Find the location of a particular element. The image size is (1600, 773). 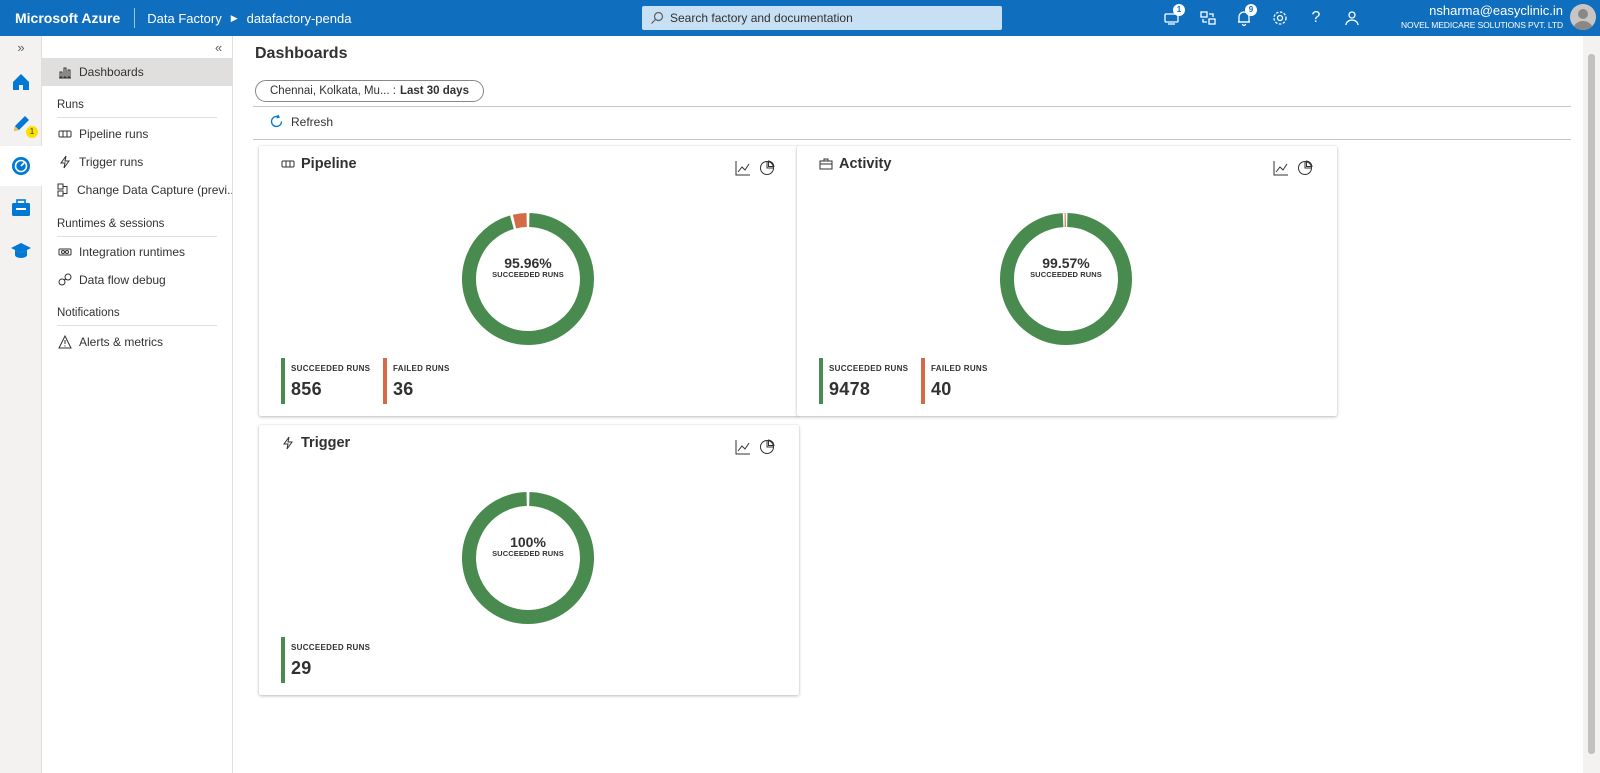

settings-gear-icon is located at coordinates (1280, 18).